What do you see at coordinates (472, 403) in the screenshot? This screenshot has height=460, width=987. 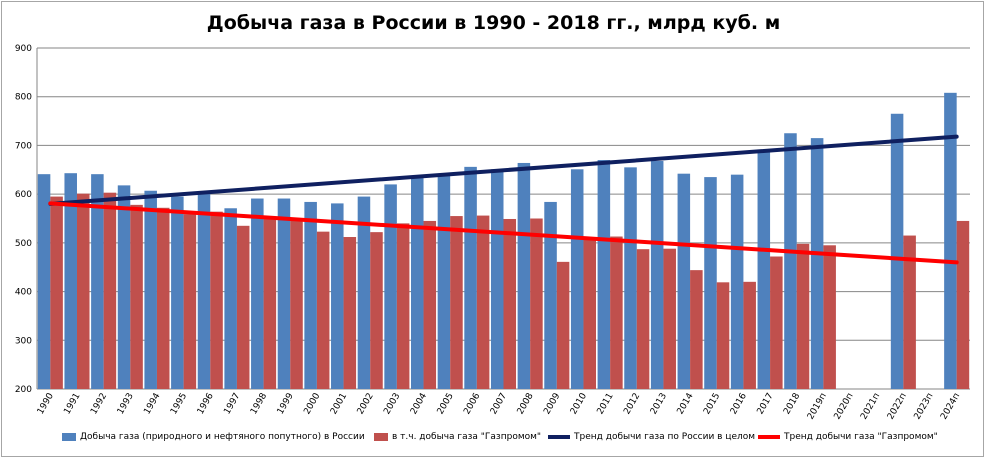 I see `x-tick-label: 2006` at bounding box center [472, 403].